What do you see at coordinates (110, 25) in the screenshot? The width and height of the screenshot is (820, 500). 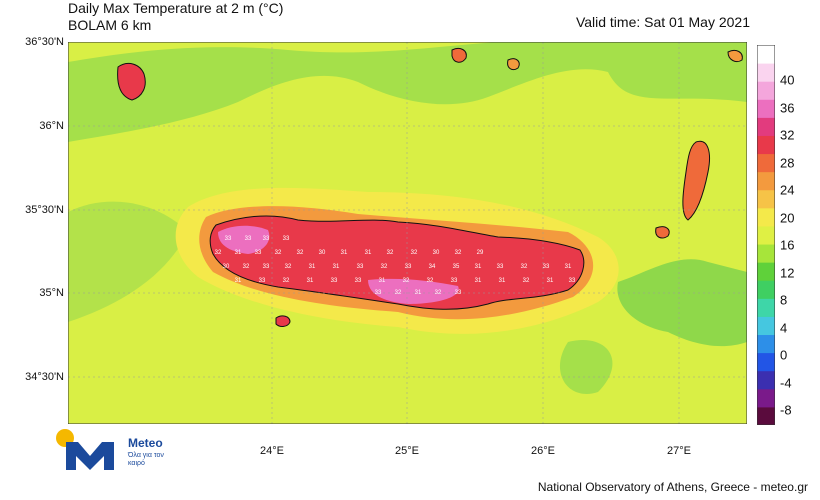 I see `model-name: BOLAM 6 km` at bounding box center [110, 25].